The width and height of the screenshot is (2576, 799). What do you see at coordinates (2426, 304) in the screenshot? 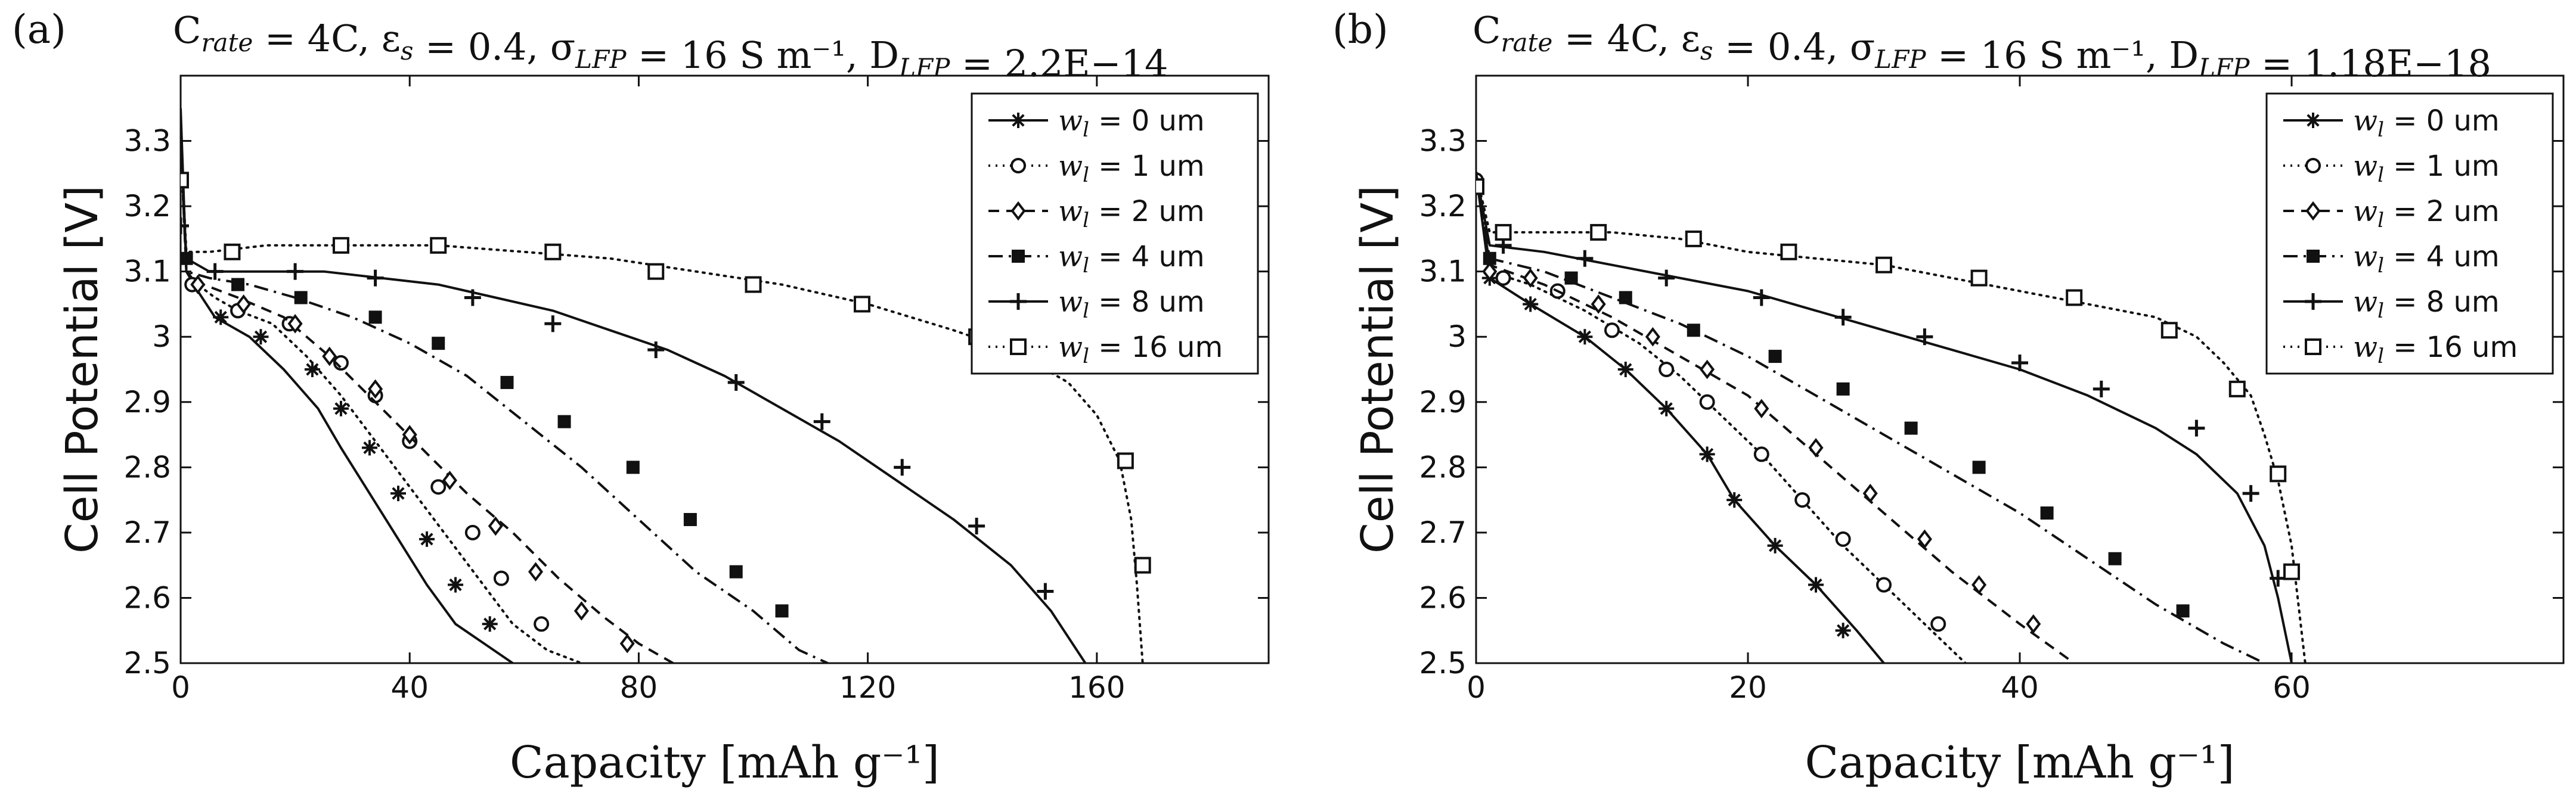
I see `legend-label: wl = 8 um` at bounding box center [2426, 304].